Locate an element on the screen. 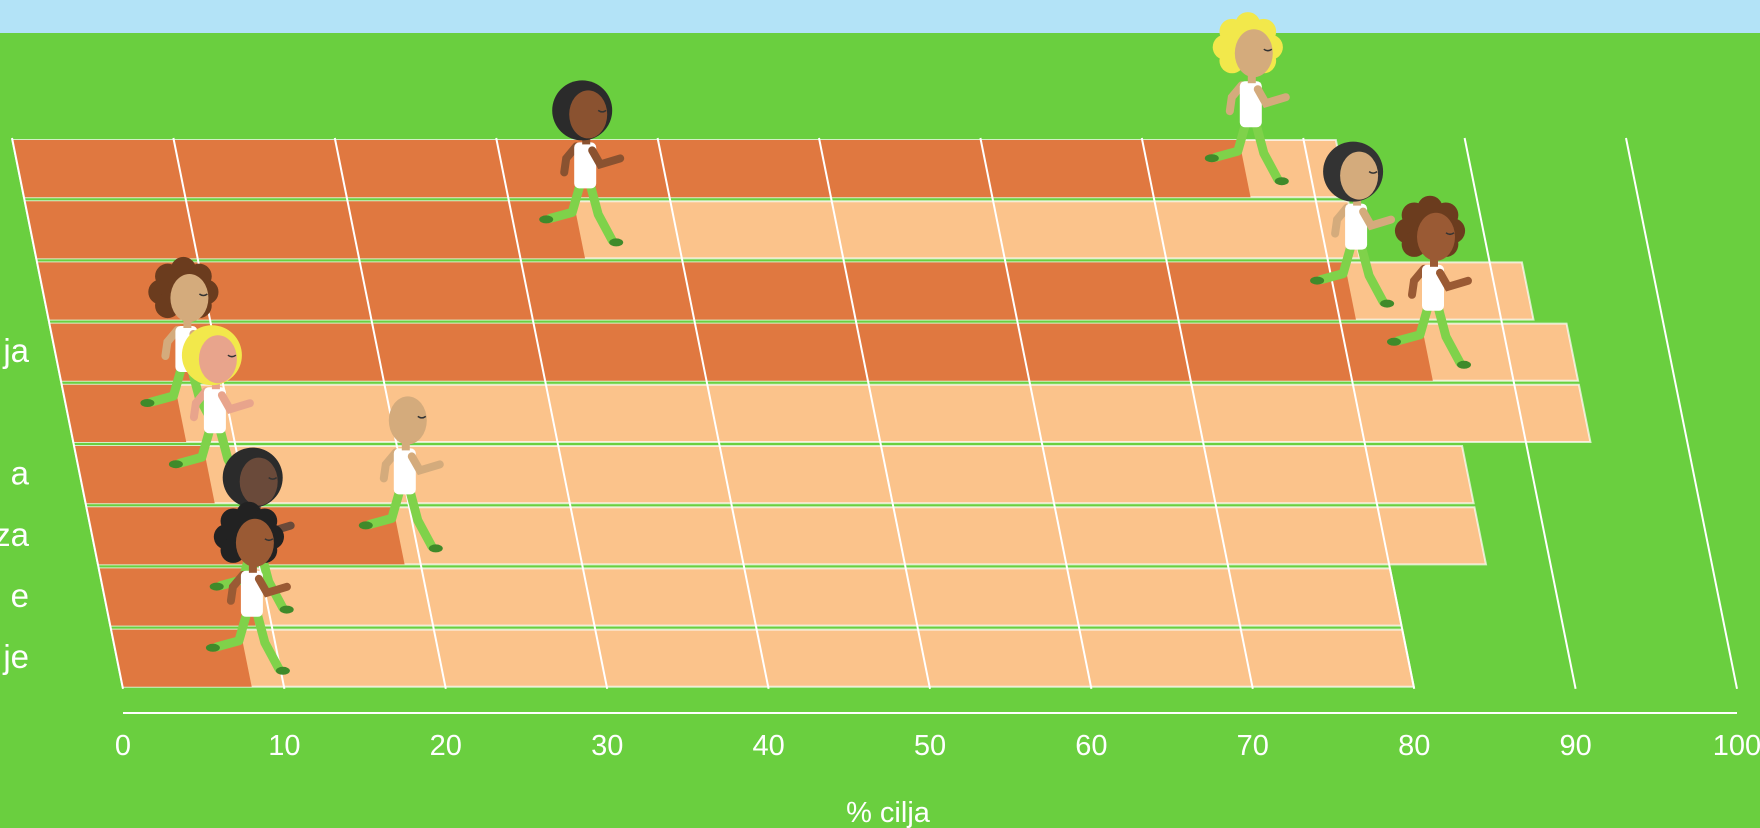 The height and width of the screenshot is (828, 1760). x-tick-label: 0 is located at coordinates (123, 746).